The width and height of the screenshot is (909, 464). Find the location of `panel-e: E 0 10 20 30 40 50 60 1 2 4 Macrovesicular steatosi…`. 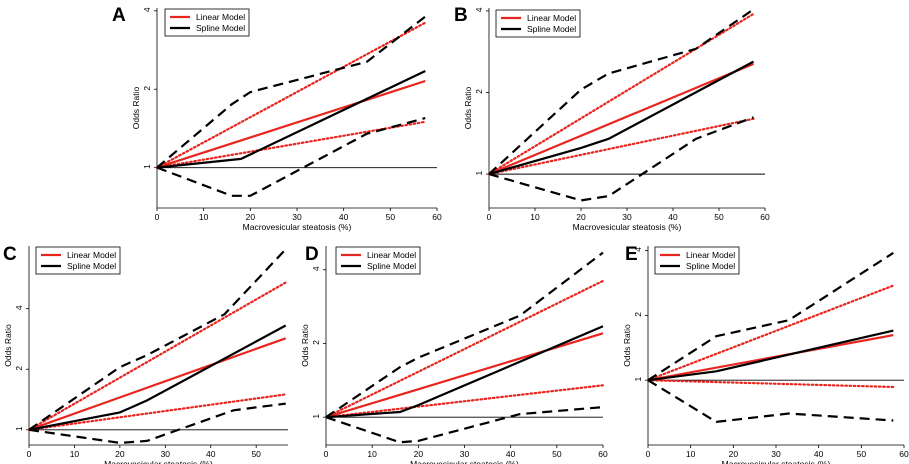

panel-e: E 0 10 20 30 40 50 60 1 2 4 Macrovesicular steatosi… is located at coordinates (765, 354).